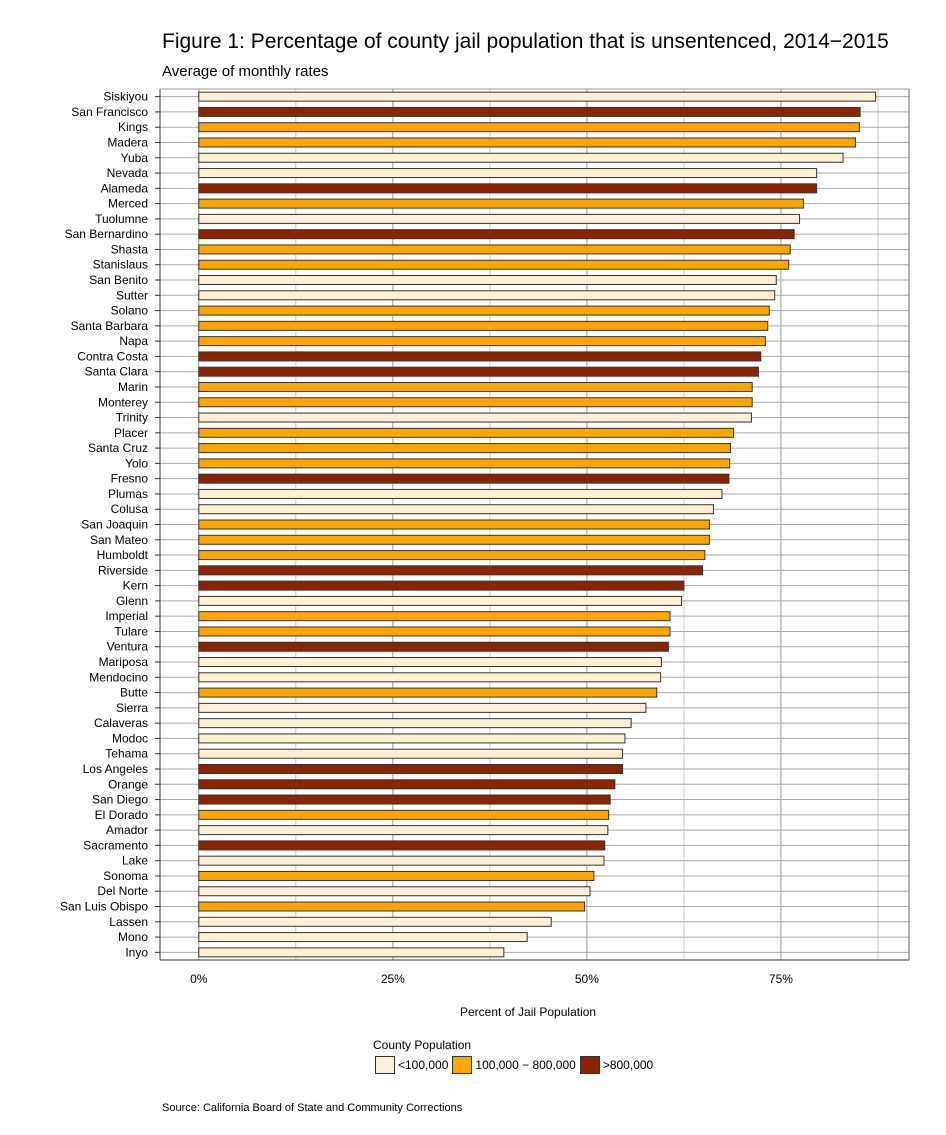  I want to click on y-tick-label: Sutter, so click(132, 295).